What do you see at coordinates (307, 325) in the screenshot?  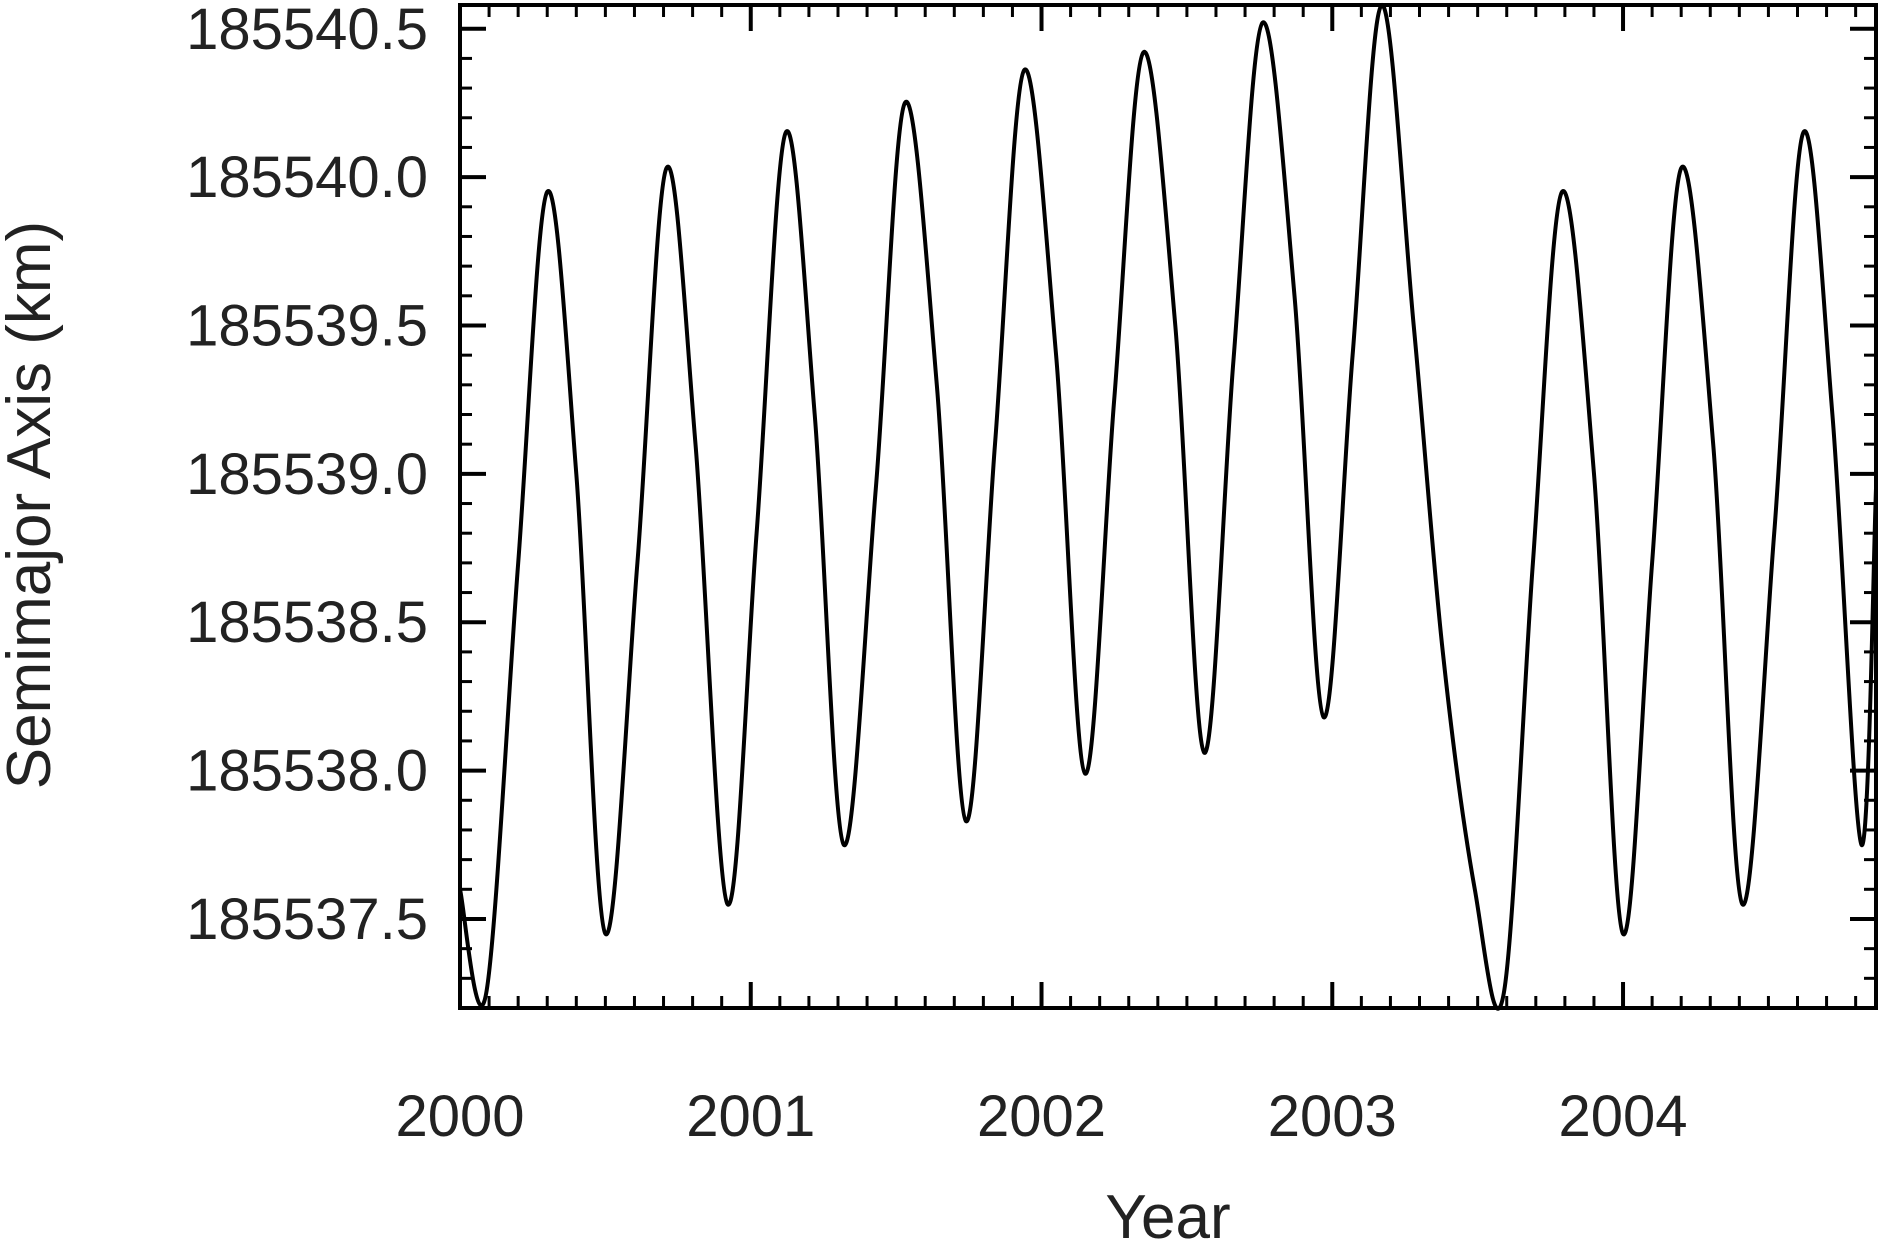 I see `y-tick-label: 185539.5` at bounding box center [307, 325].